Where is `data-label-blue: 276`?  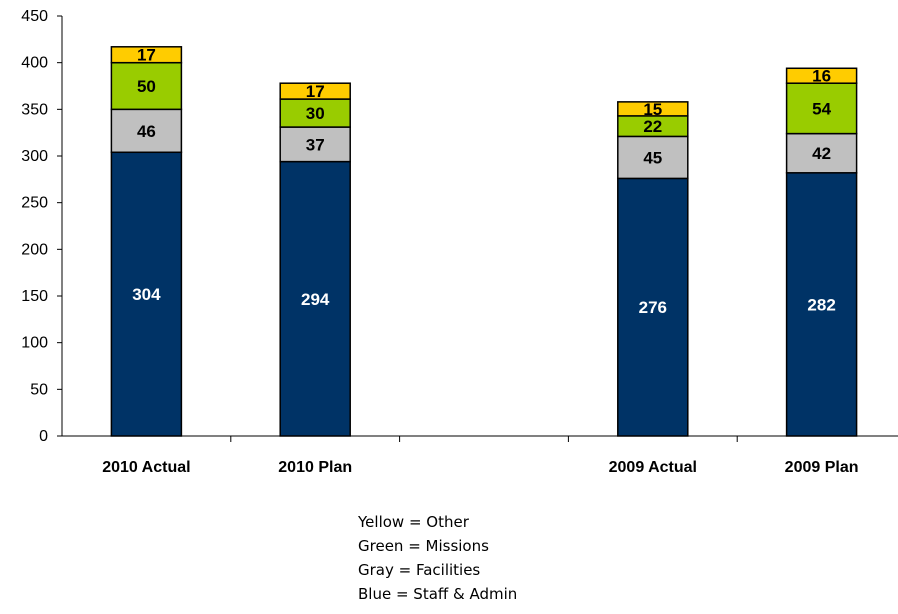
data-label-blue: 276 is located at coordinates (653, 307).